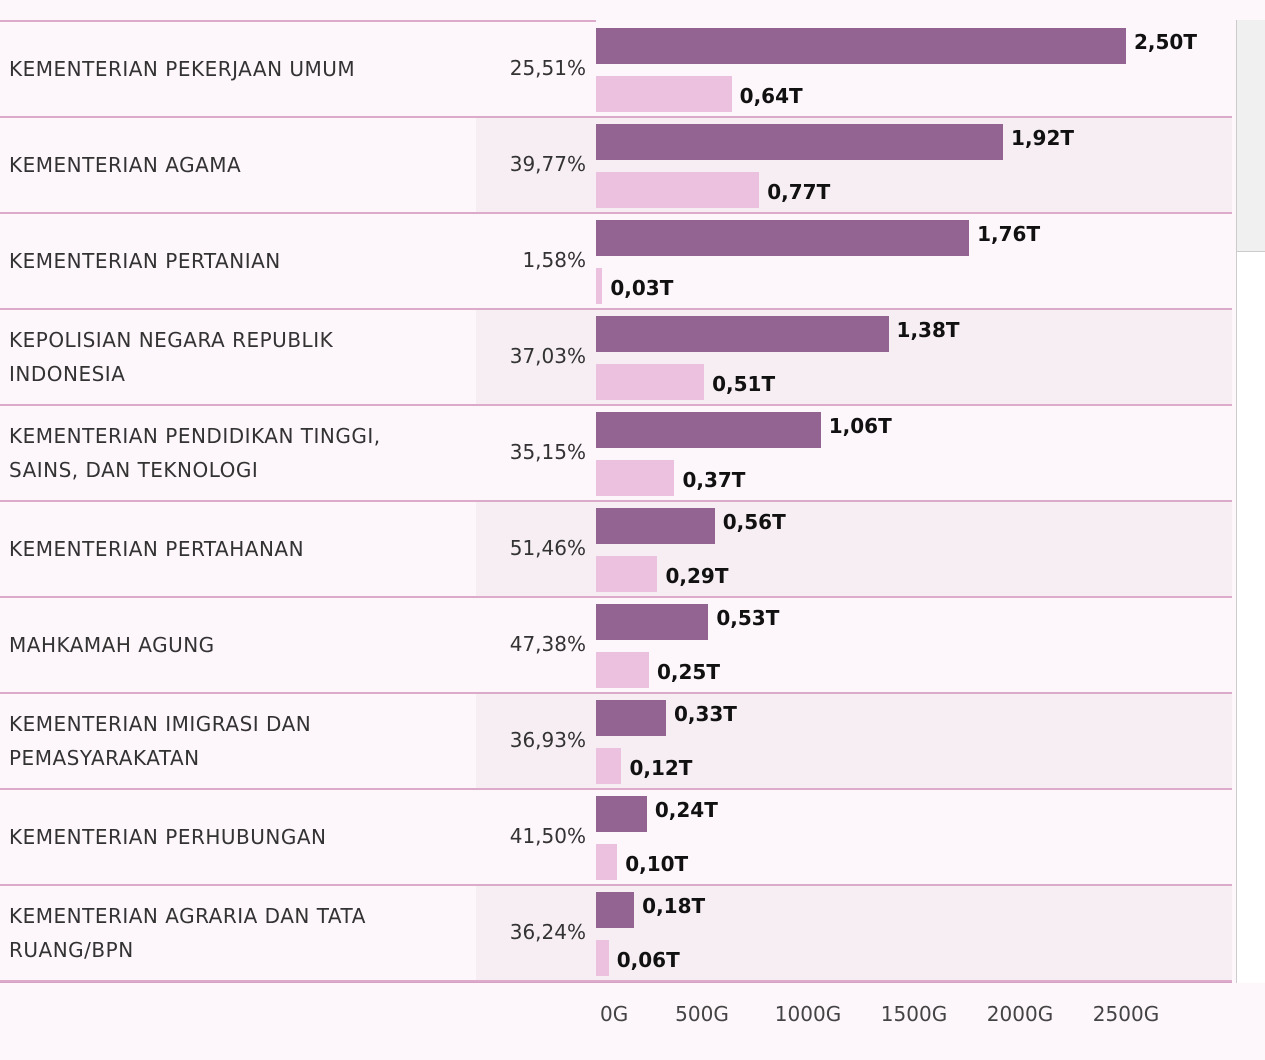 The width and height of the screenshot is (1265, 1060). I want to click on category-label: KEMENTERIAN PERTAHANAN, so click(157, 549).